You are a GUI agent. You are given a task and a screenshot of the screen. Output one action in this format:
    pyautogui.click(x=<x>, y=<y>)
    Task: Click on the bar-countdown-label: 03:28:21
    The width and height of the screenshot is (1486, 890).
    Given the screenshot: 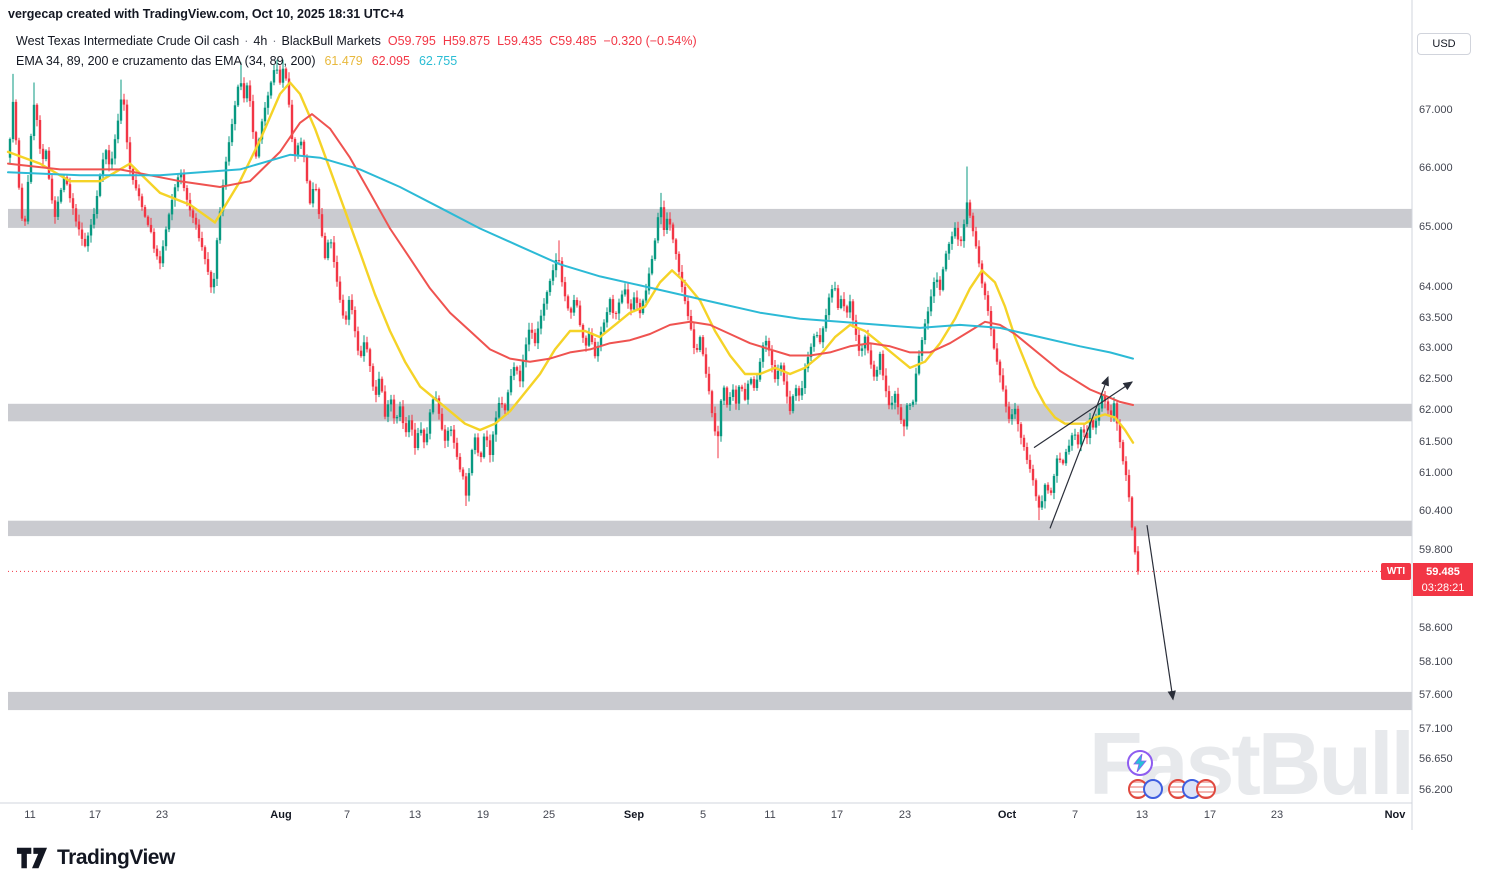 What is the action you would take?
    pyautogui.click(x=1443, y=588)
    